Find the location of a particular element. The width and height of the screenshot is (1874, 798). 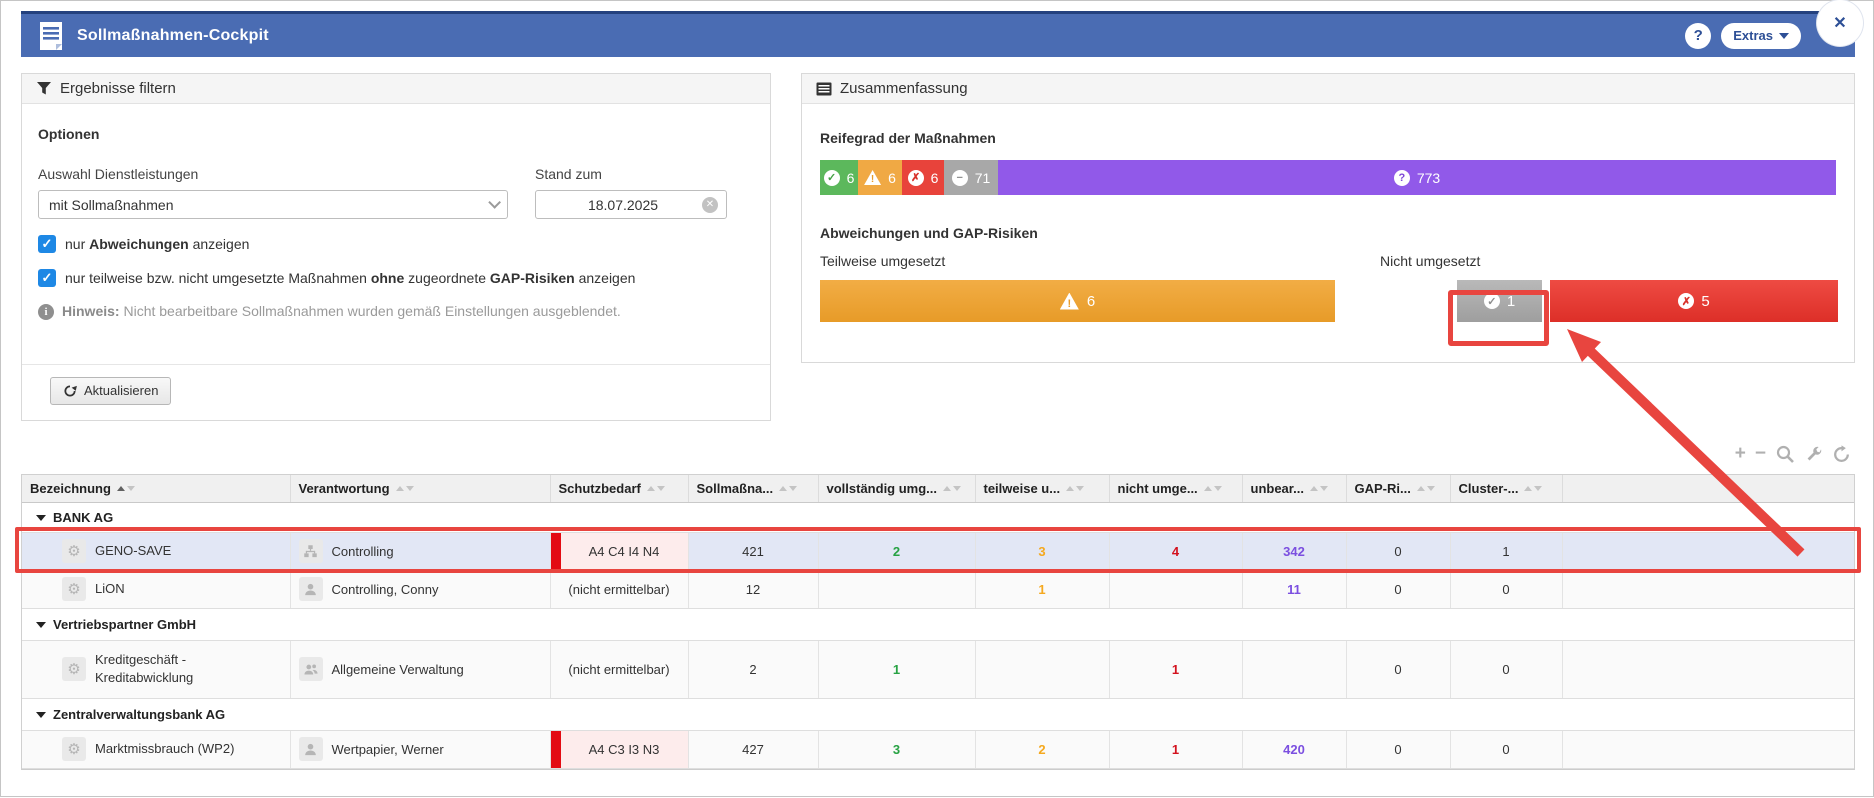

not-implemented-label: Nicht umgesetzt is located at coordinates (1430, 261).